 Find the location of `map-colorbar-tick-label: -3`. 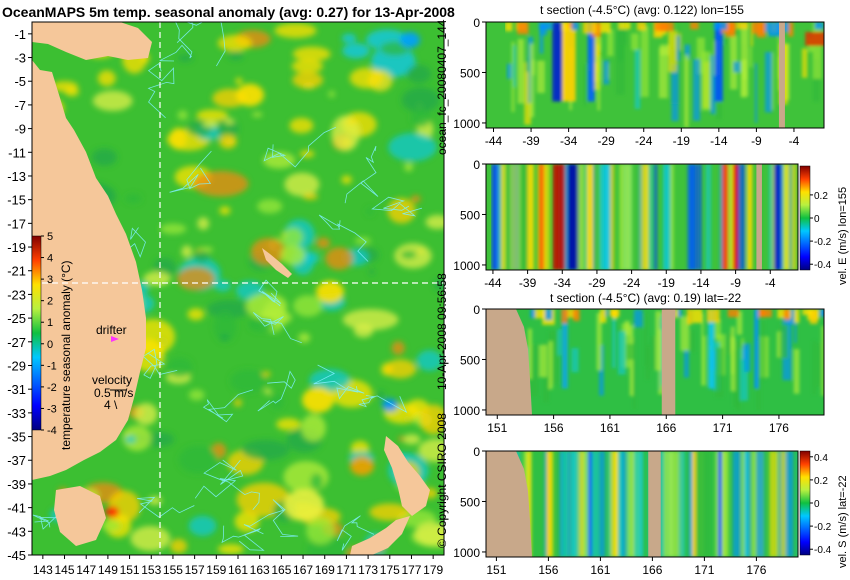

map-colorbar-tick-label: -3 is located at coordinates (52, 409).